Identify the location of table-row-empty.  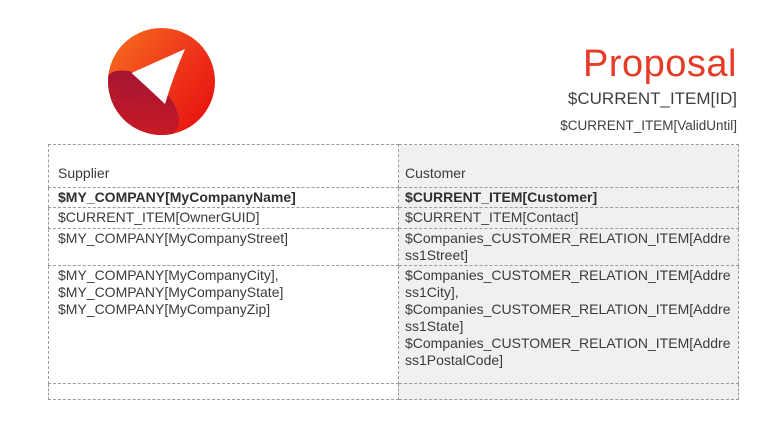
(393, 391).